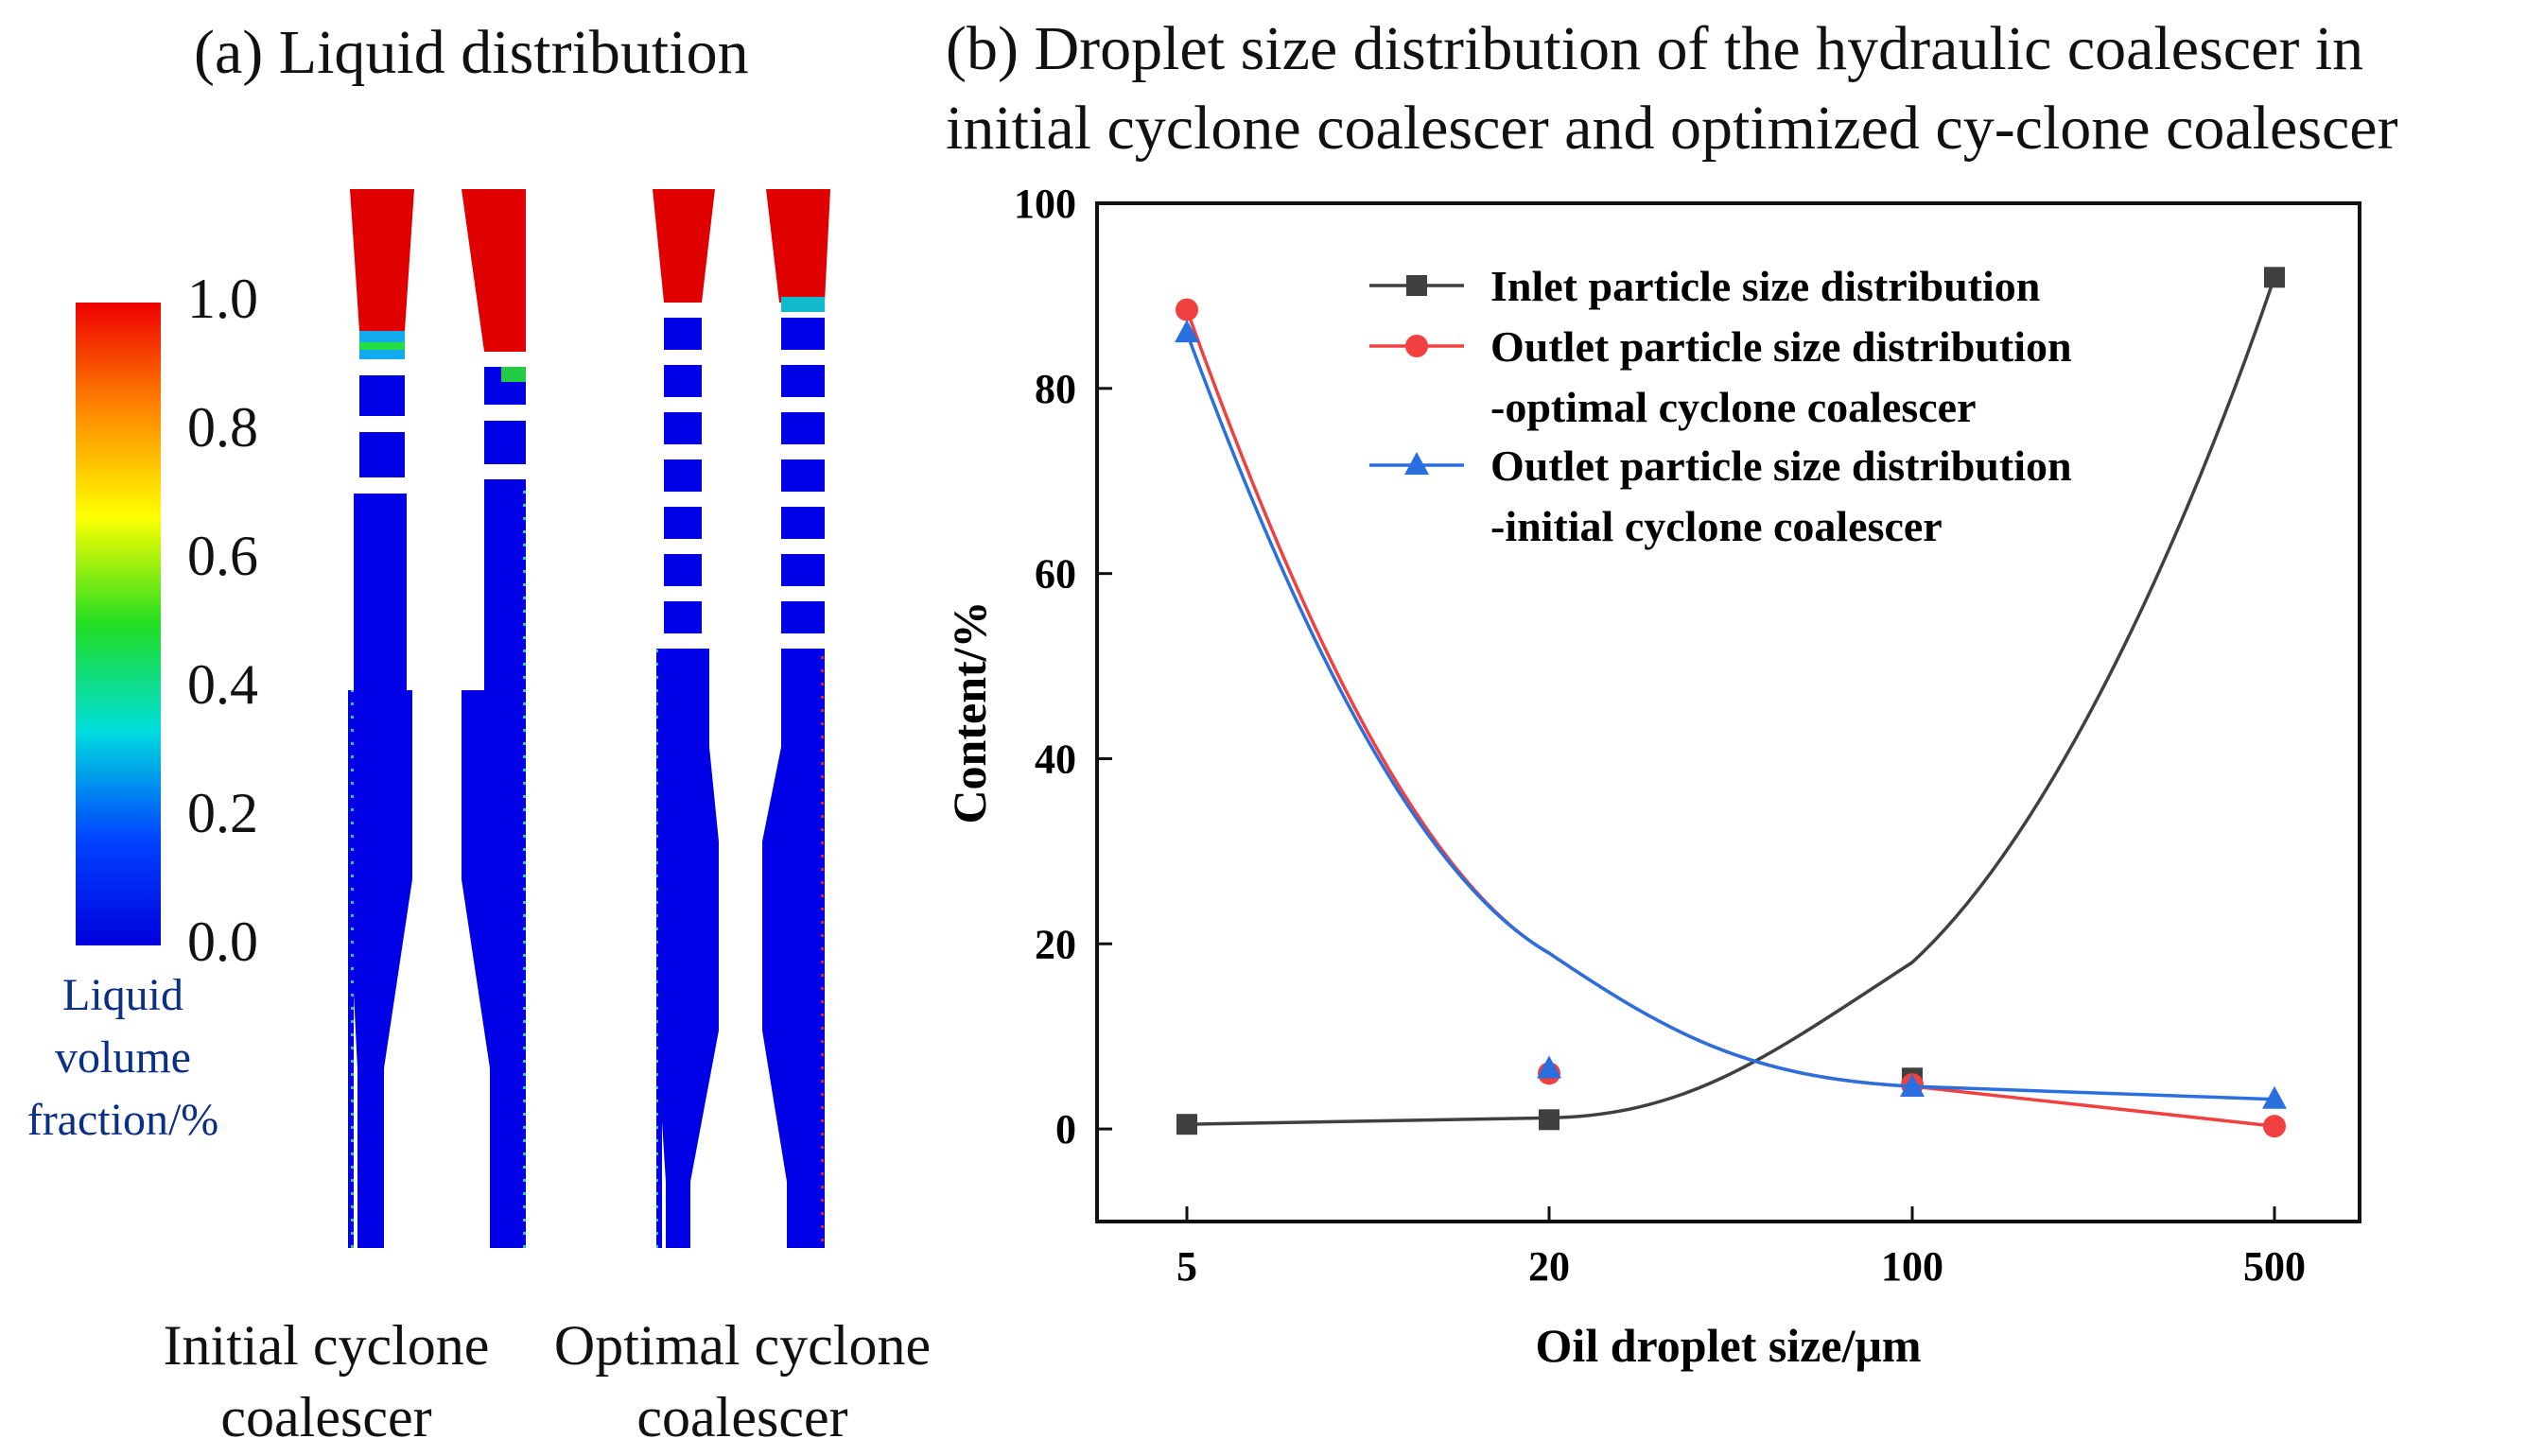 Image resolution: width=2544 pixels, height=1456 pixels. What do you see at coordinates (1055, 759) in the screenshot?
I see `y-tick-label: 40` at bounding box center [1055, 759].